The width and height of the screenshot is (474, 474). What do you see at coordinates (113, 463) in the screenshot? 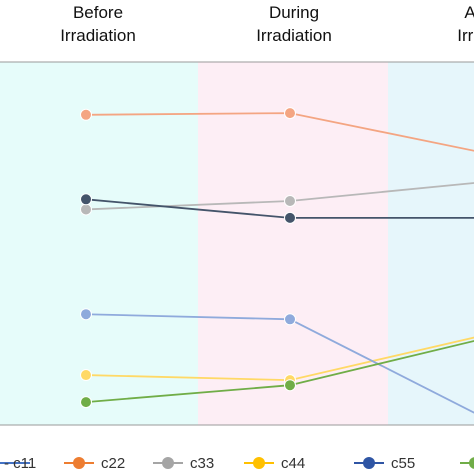
I see `legend-label-2: c22` at bounding box center [113, 463].